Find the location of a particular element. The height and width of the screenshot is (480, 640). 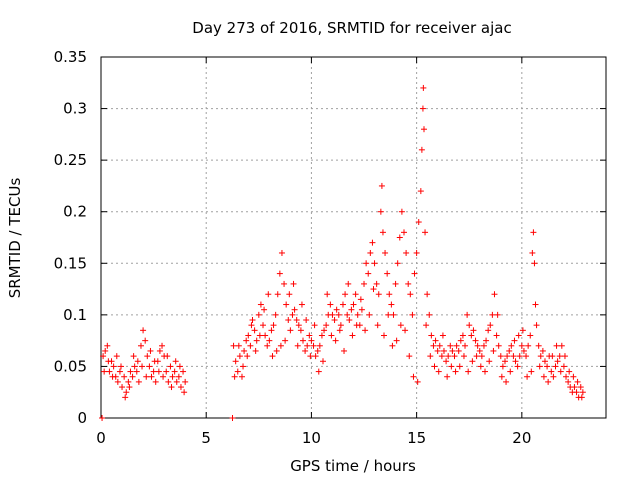

y-tick-label: 0.15 is located at coordinates (70, 263).